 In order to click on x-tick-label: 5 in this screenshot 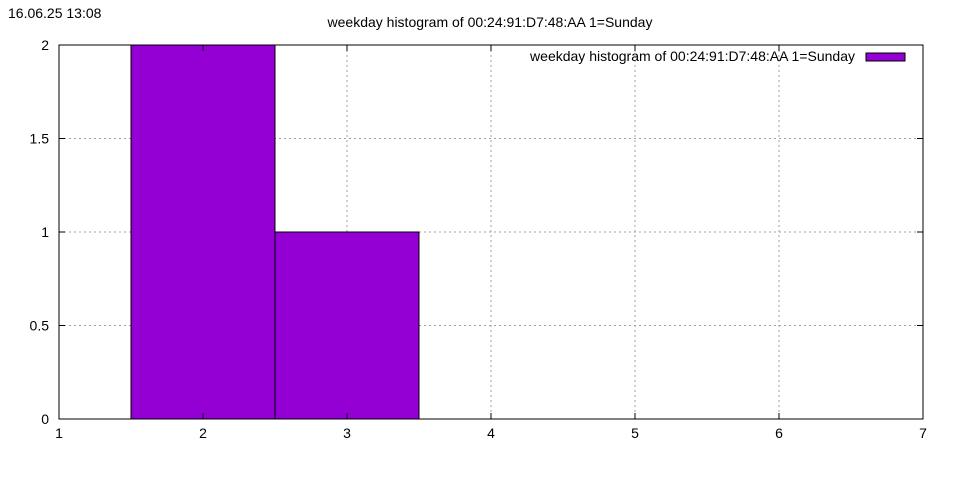, I will do `click(635, 433)`.